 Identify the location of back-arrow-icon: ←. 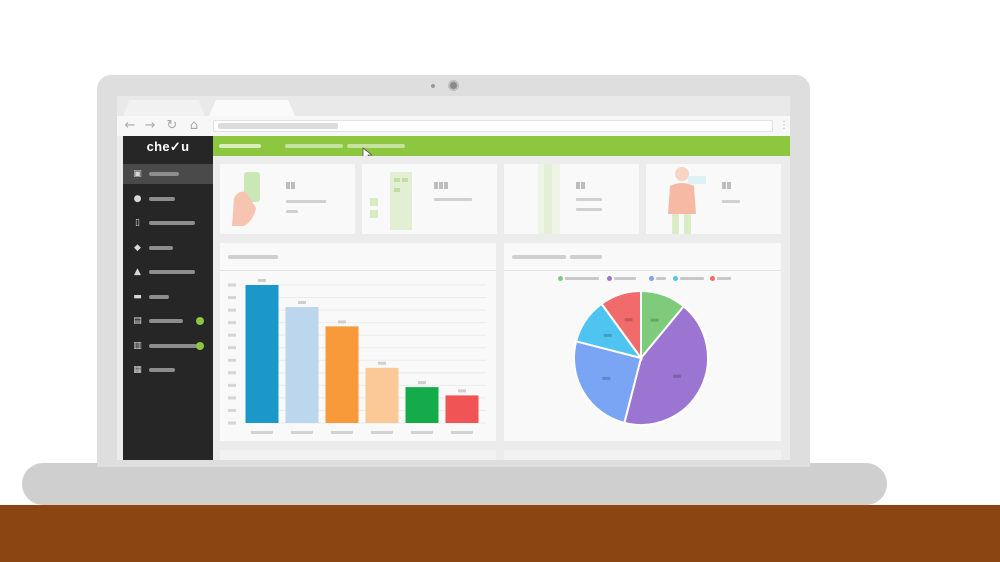
(130, 125).